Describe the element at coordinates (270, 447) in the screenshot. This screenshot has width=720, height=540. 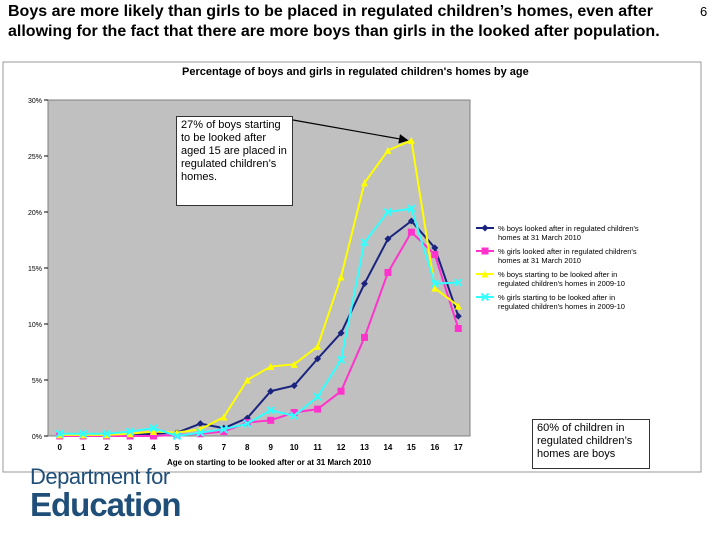
I see `x-tick-label: 9` at that location.